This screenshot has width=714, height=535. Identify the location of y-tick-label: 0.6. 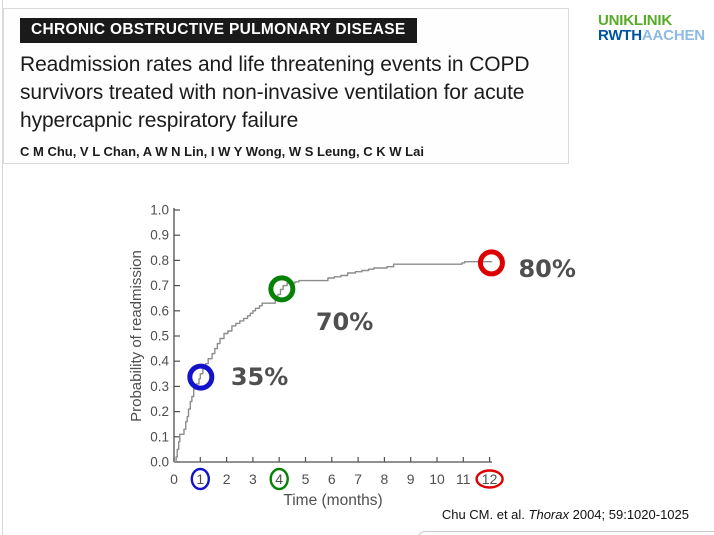
(159, 310).